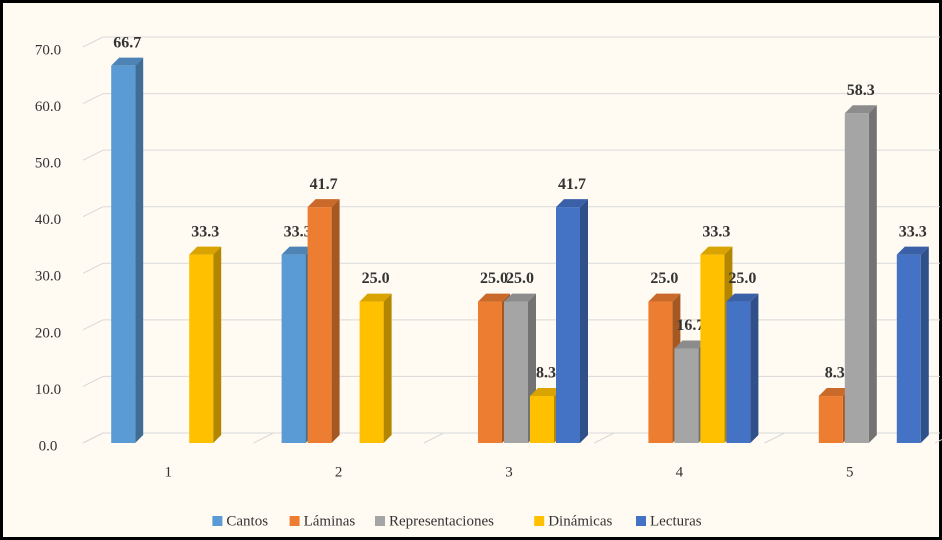  I want to click on legend-label: Dinámicas, so click(580, 521).